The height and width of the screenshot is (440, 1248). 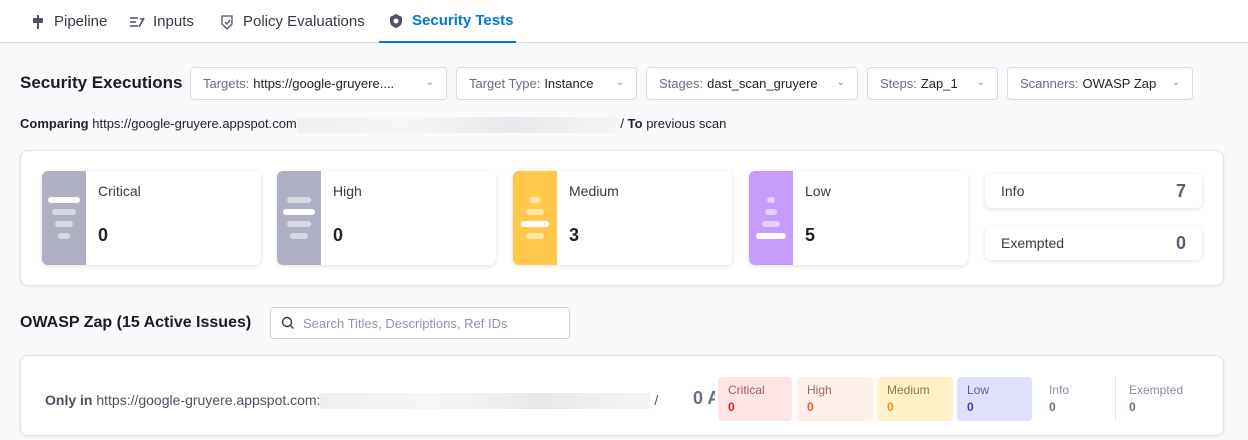 What do you see at coordinates (505, 83) in the screenshot?
I see `filter-label: Target Type:` at bounding box center [505, 83].